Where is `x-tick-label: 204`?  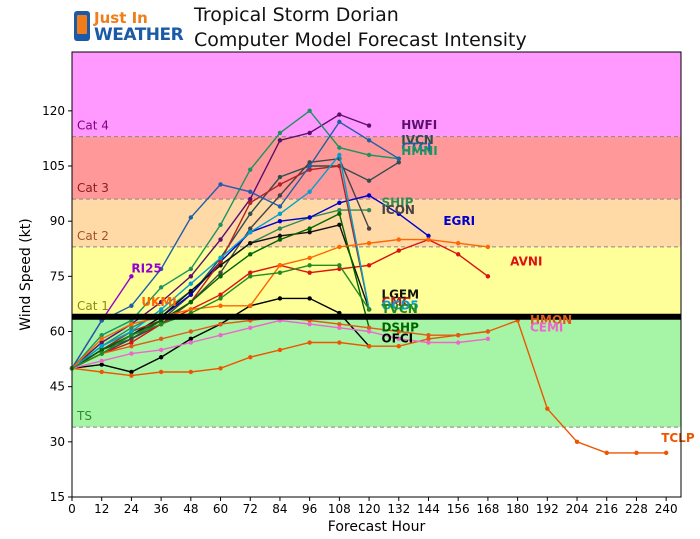 x-tick-label: 204 is located at coordinates (577, 509).